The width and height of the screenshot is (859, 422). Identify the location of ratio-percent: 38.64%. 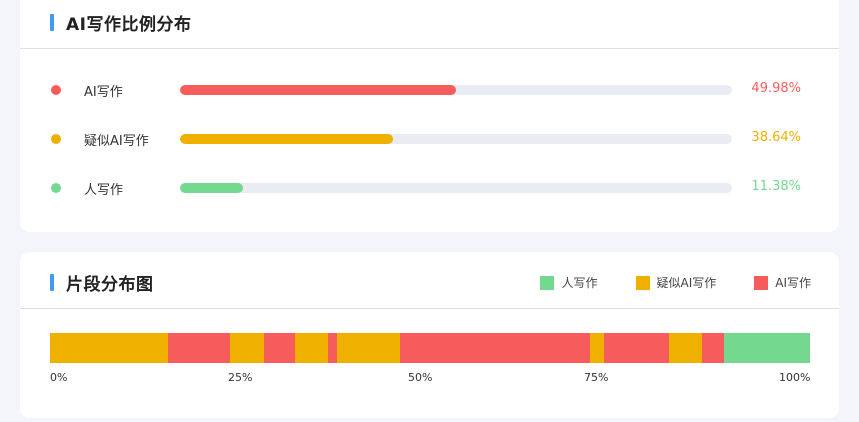
(776, 137).